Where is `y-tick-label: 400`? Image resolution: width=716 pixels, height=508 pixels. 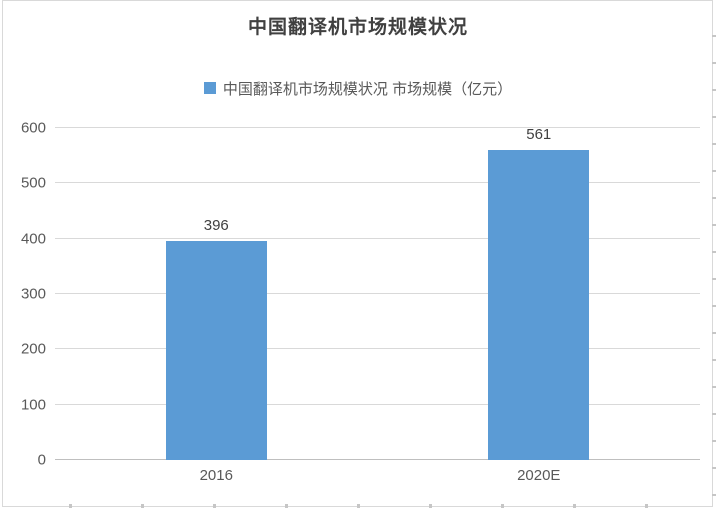
y-tick-label: 400 is located at coordinates (33, 239).